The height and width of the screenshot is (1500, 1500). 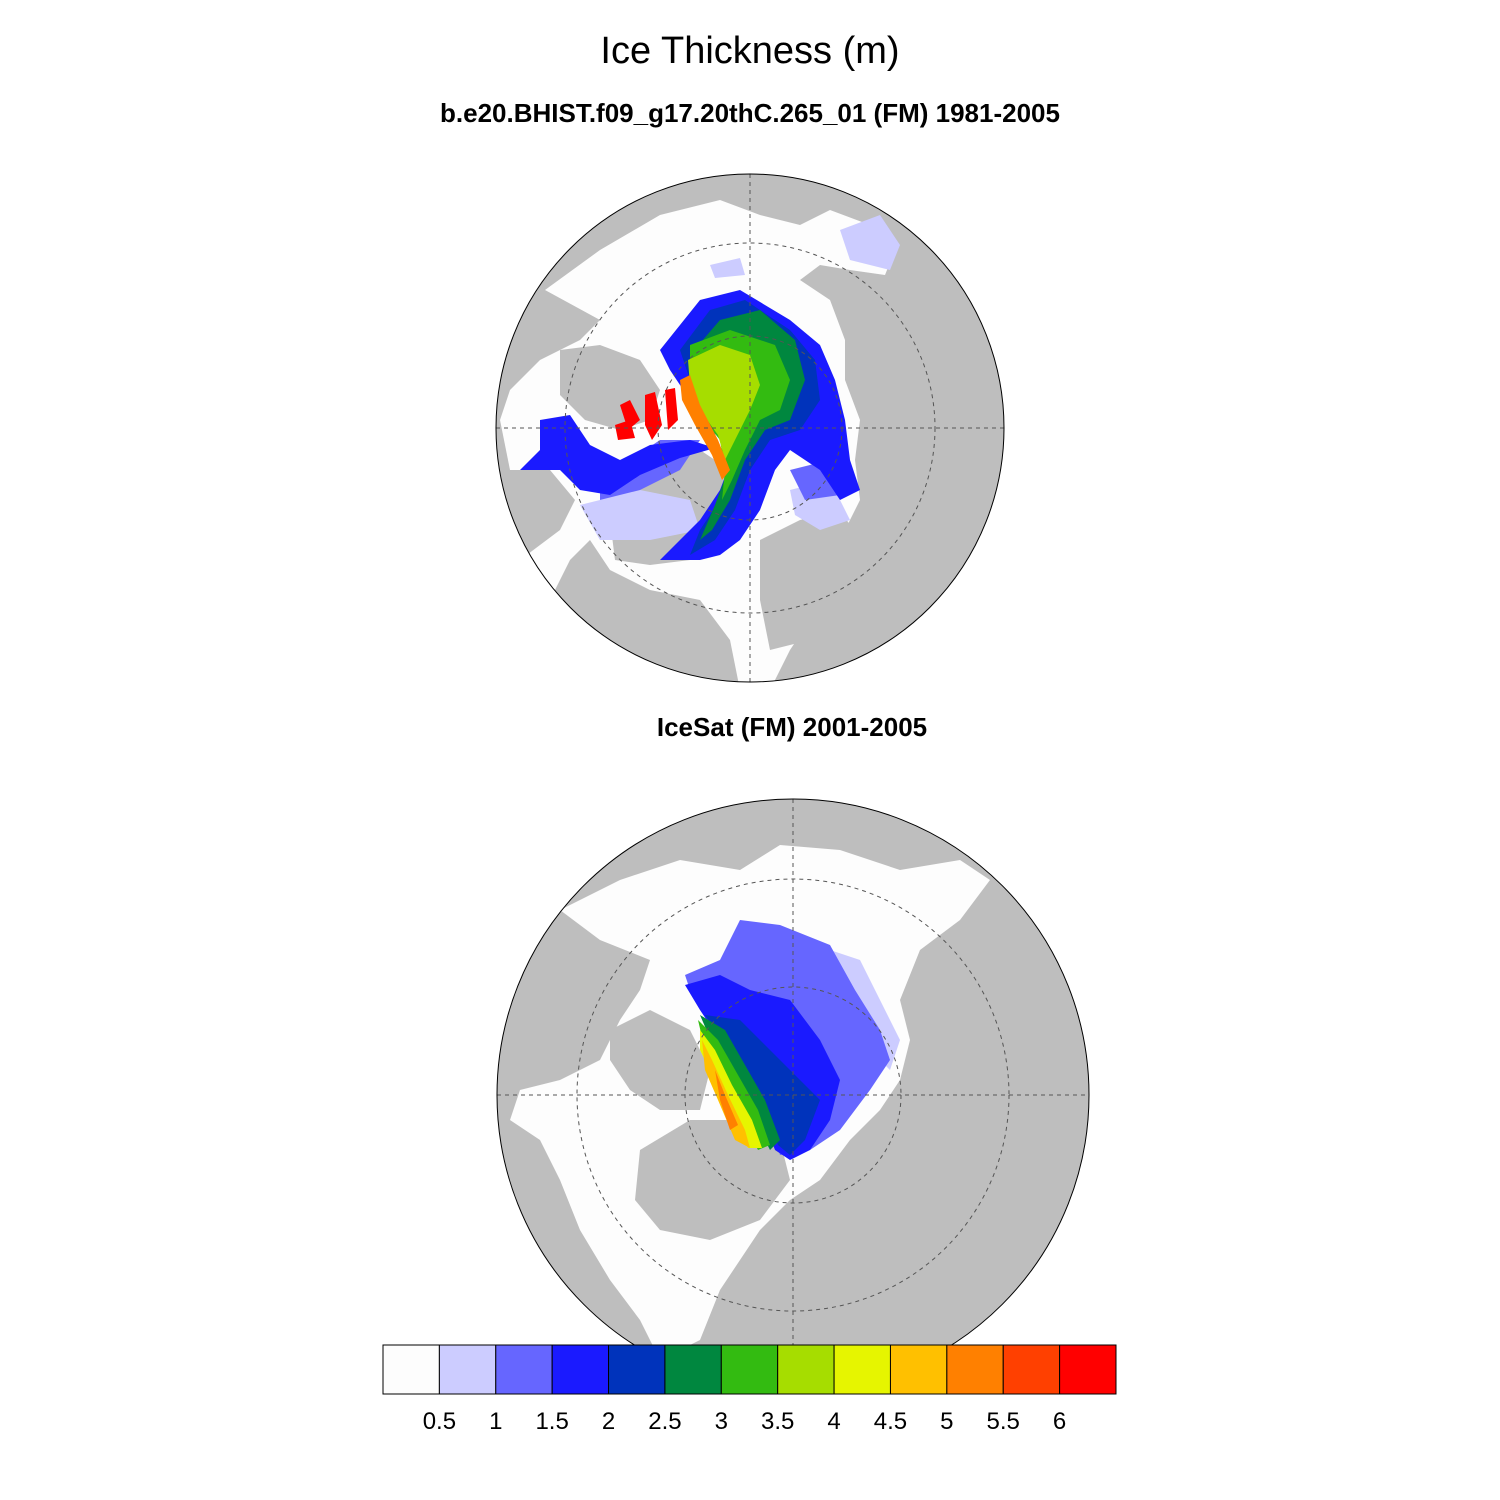 I want to click on map-2-archipelago, so click(x=660, y=1060).